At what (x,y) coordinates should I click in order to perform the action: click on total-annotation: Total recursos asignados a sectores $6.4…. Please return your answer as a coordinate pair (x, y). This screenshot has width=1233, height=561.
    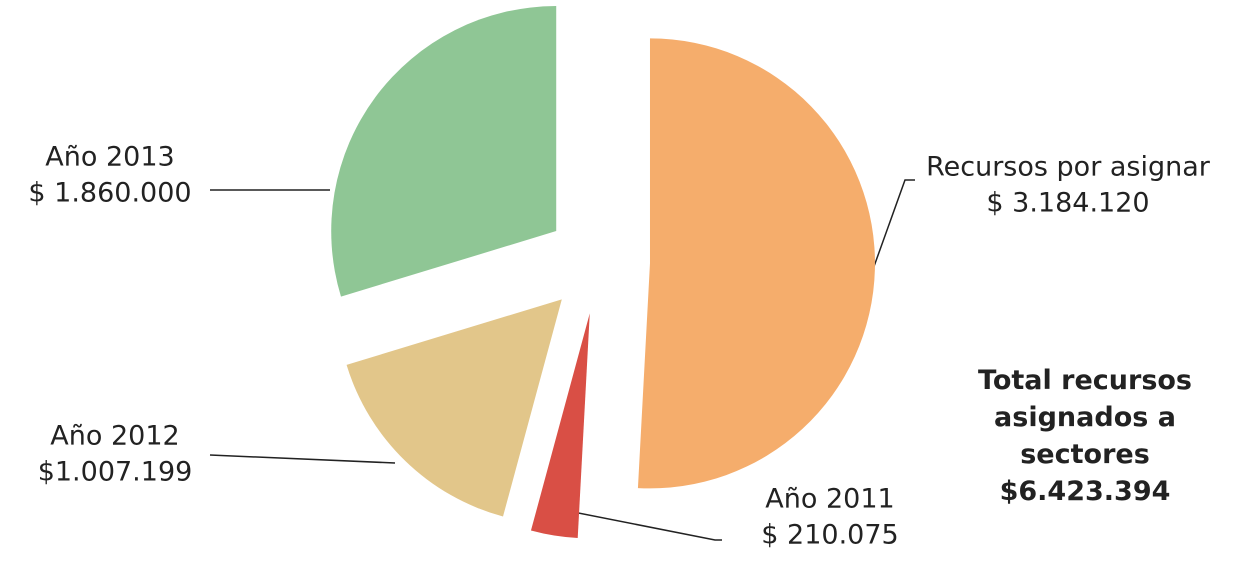
    Looking at the image, I should click on (1085, 436).